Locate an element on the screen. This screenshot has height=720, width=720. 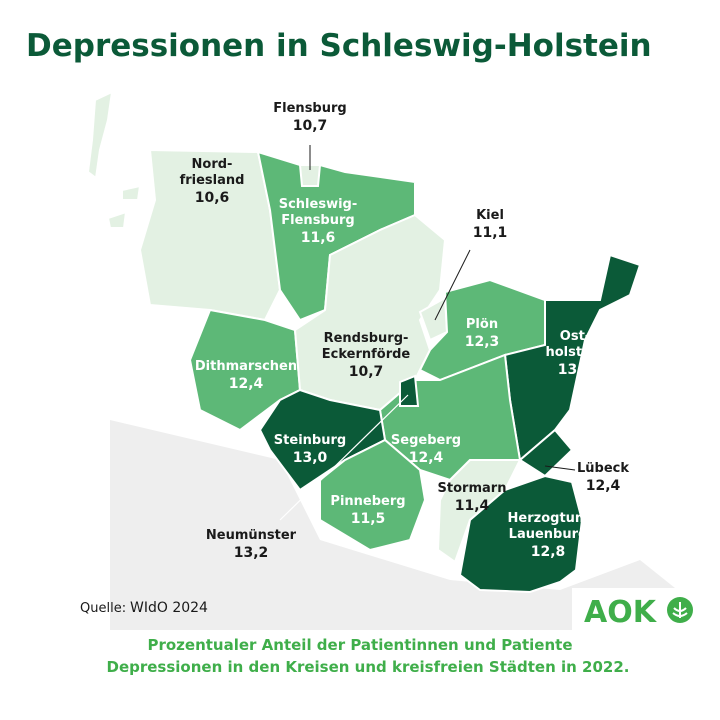
region-value: 13,0 is located at coordinates (310, 458).